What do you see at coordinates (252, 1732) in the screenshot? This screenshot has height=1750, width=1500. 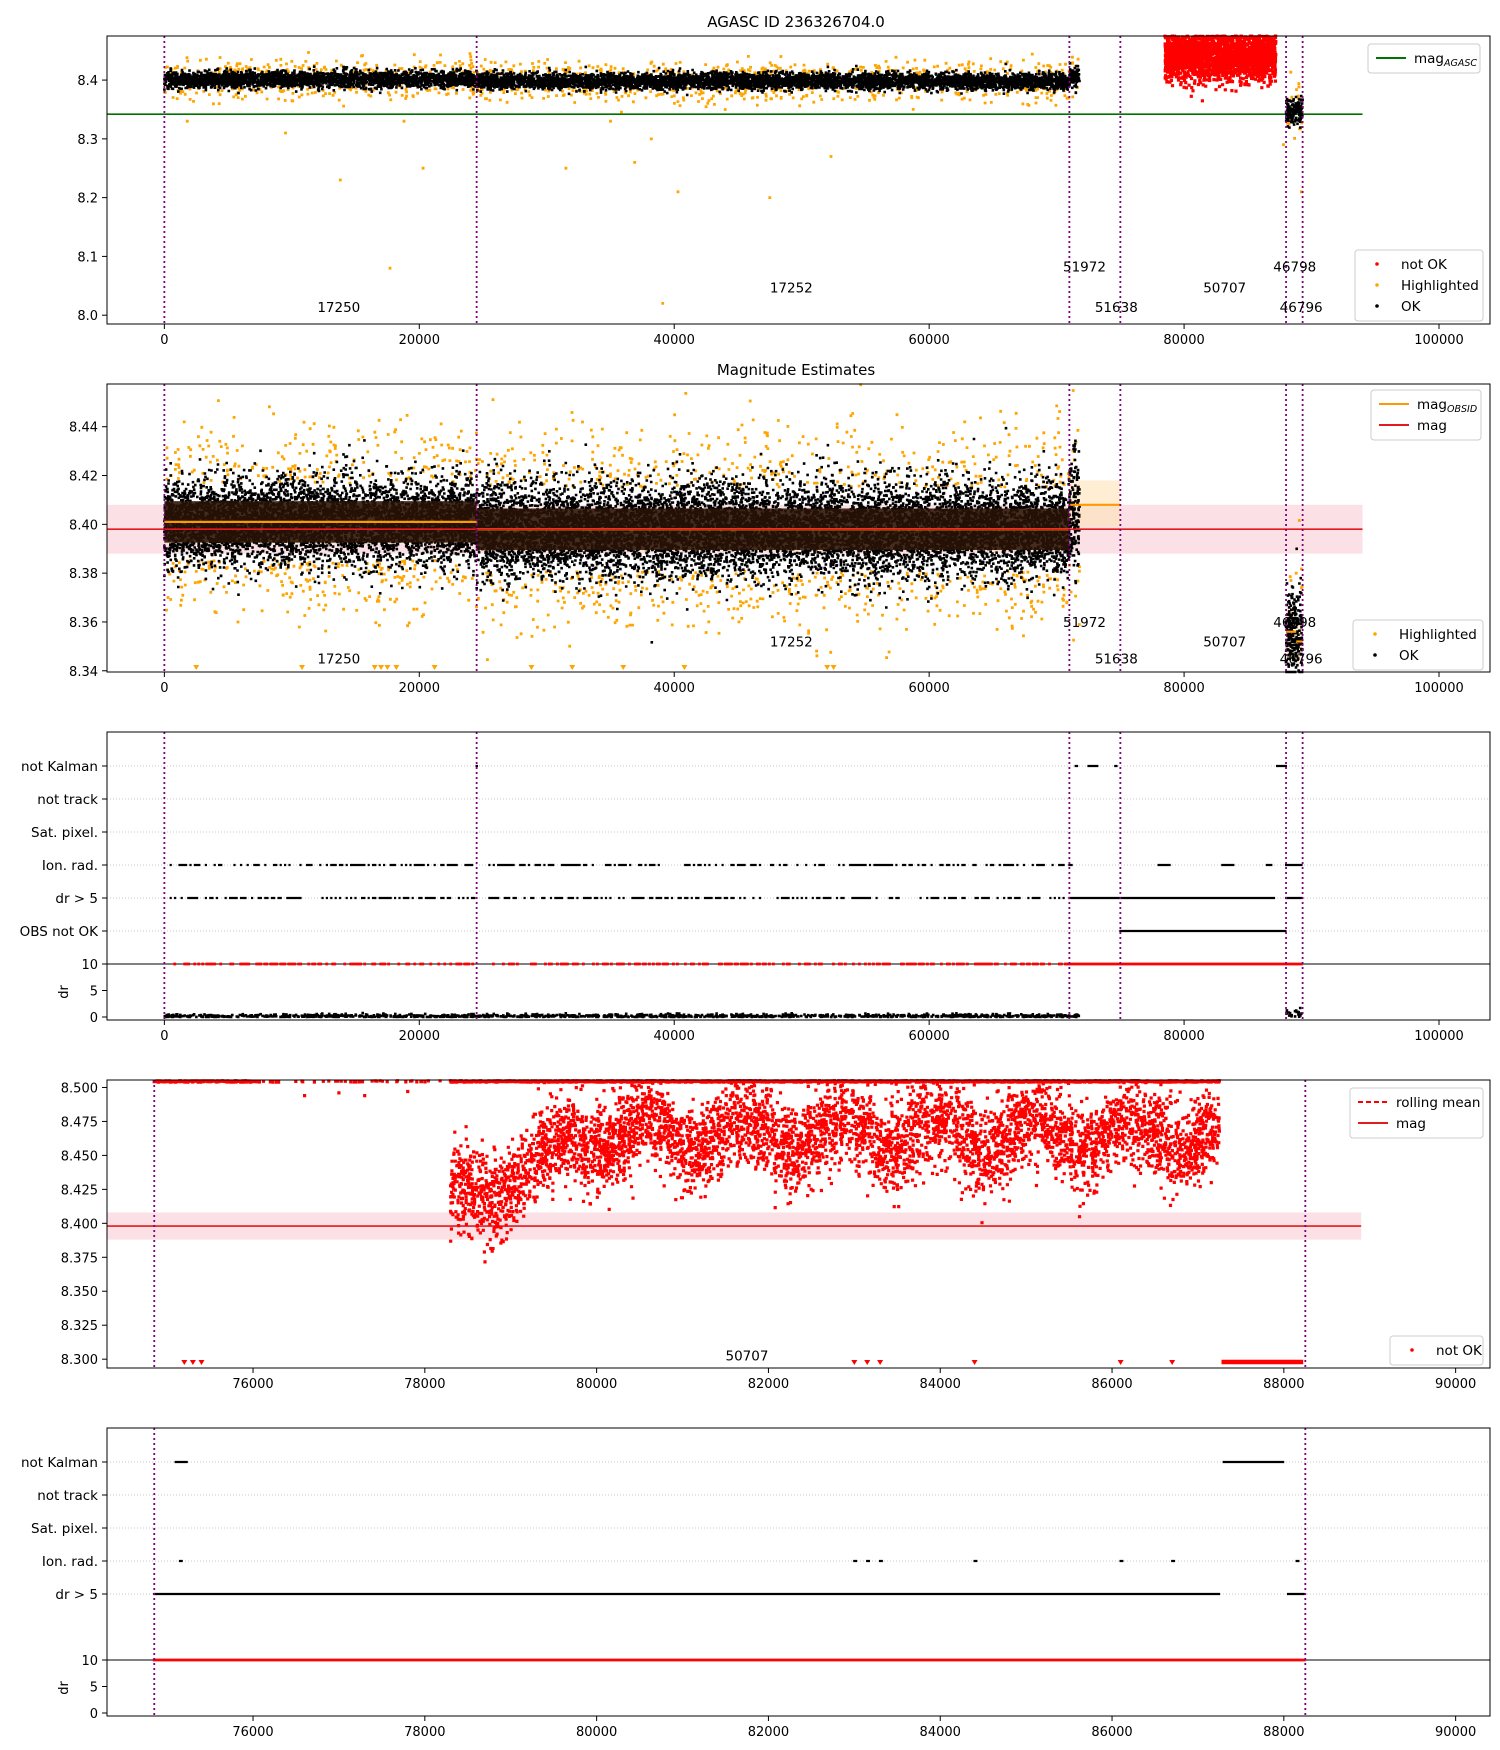 I see `x-tick-label: 76000` at bounding box center [252, 1732].